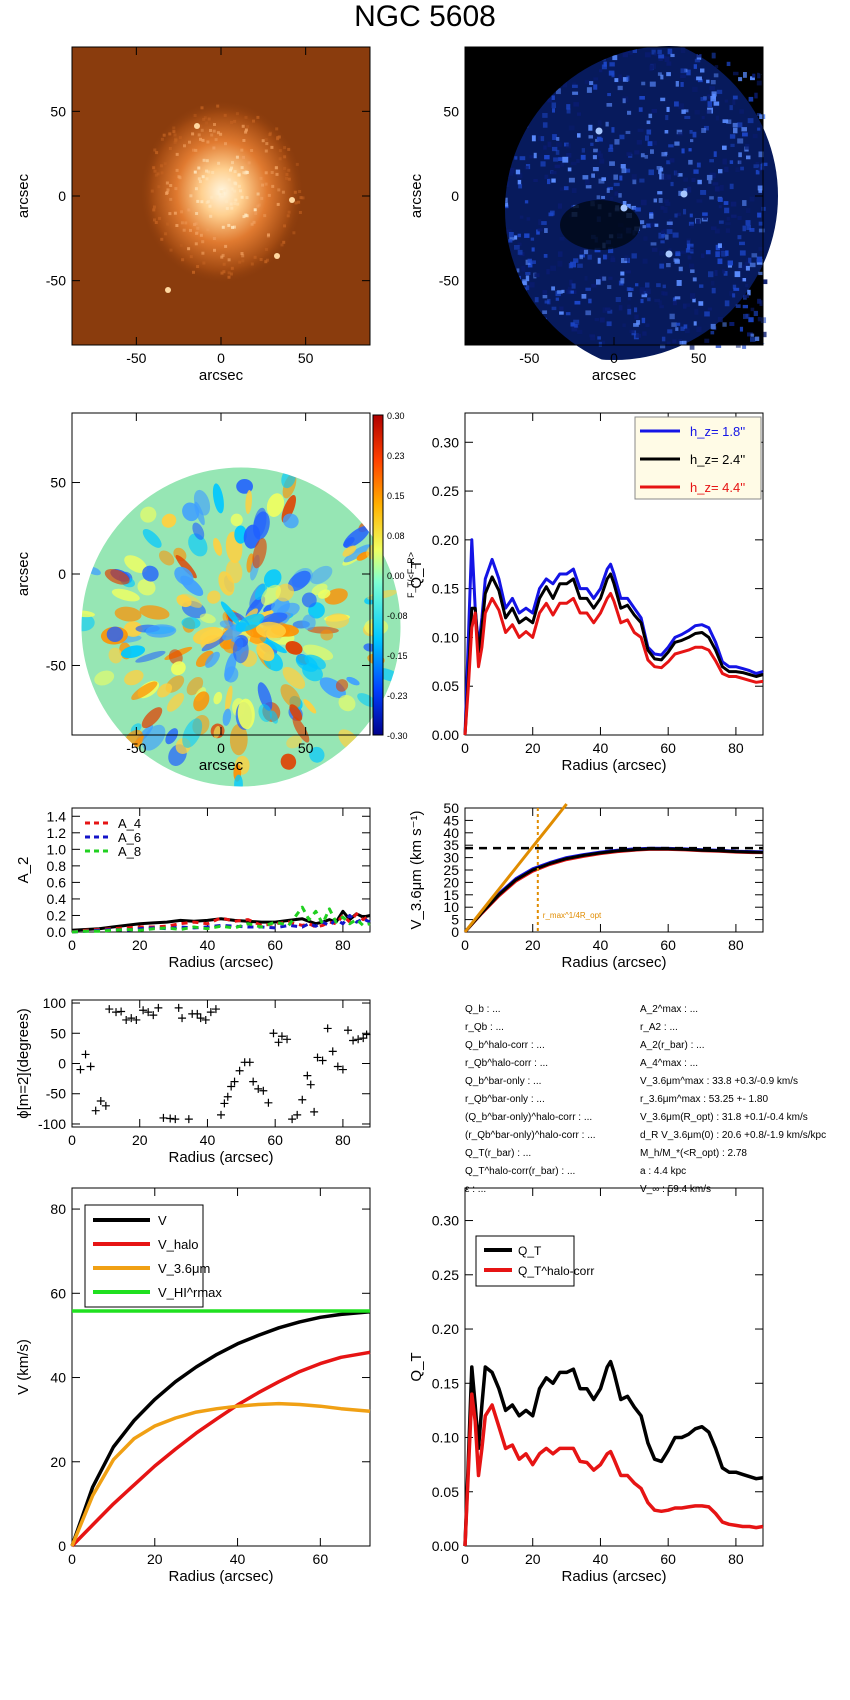  I want to click on force-blob, so click(367, 700).